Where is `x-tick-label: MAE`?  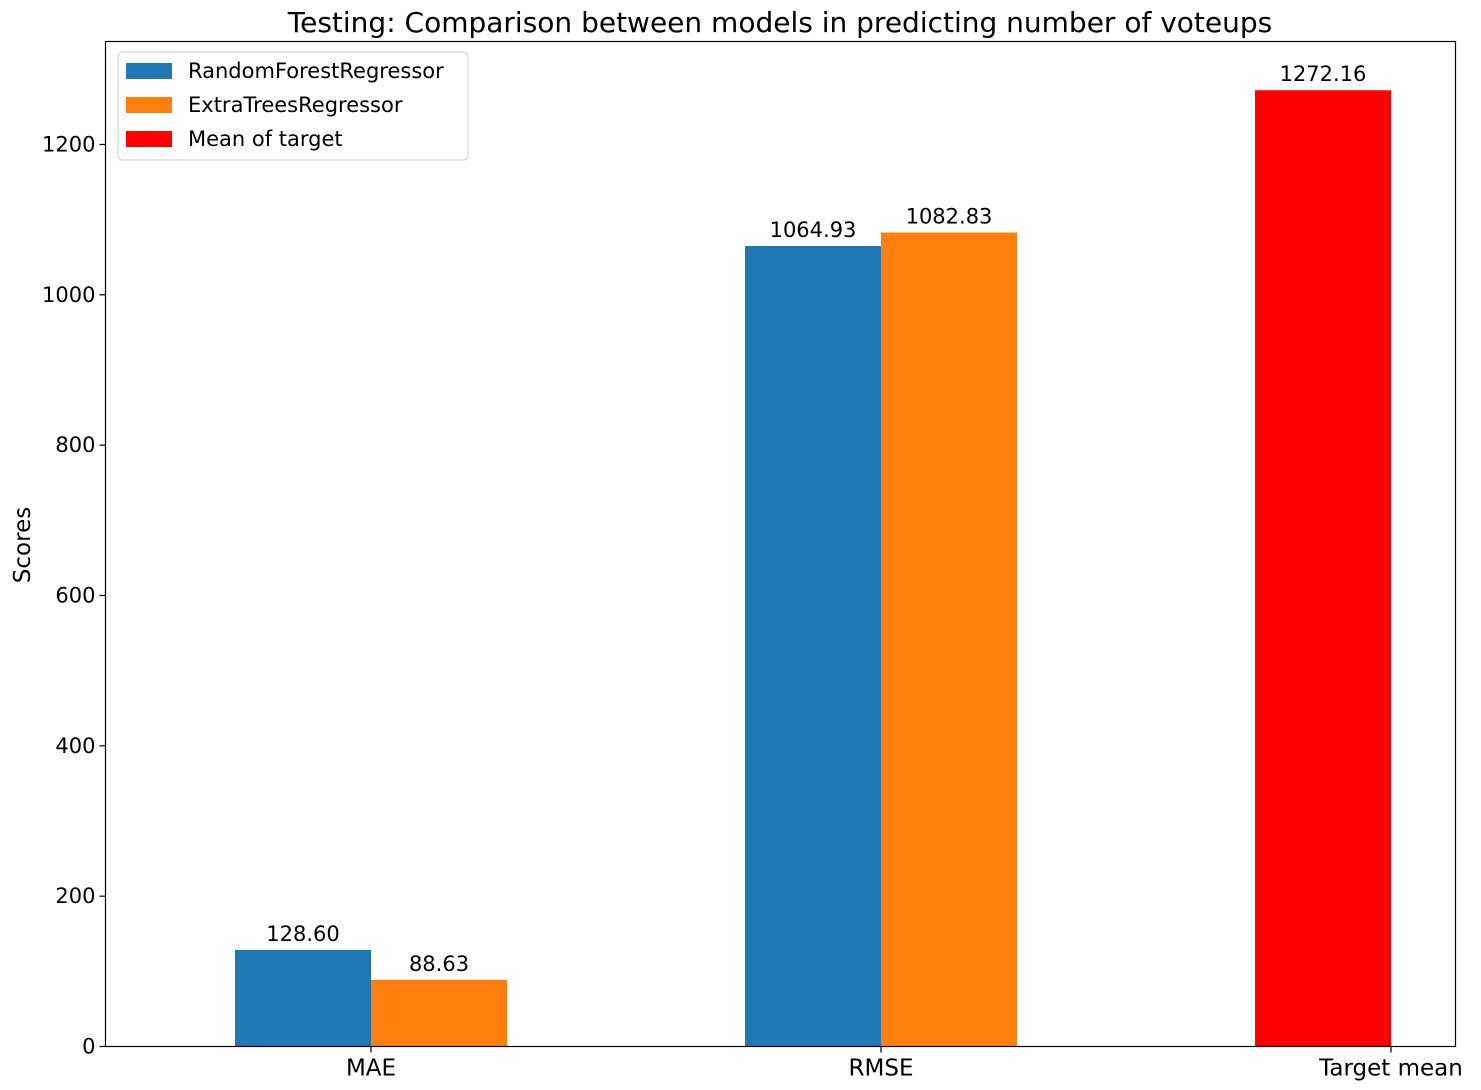 x-tick-label: MAE is located at coordinates (371, 1069).